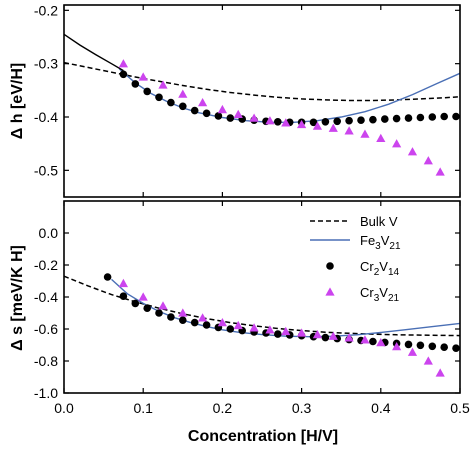 The width and height of the screenshot is (474, 450). Describe the element at coordinates (46, 361) in the screenshot. I see `bottom-ytick-label: -0.8` at that location.